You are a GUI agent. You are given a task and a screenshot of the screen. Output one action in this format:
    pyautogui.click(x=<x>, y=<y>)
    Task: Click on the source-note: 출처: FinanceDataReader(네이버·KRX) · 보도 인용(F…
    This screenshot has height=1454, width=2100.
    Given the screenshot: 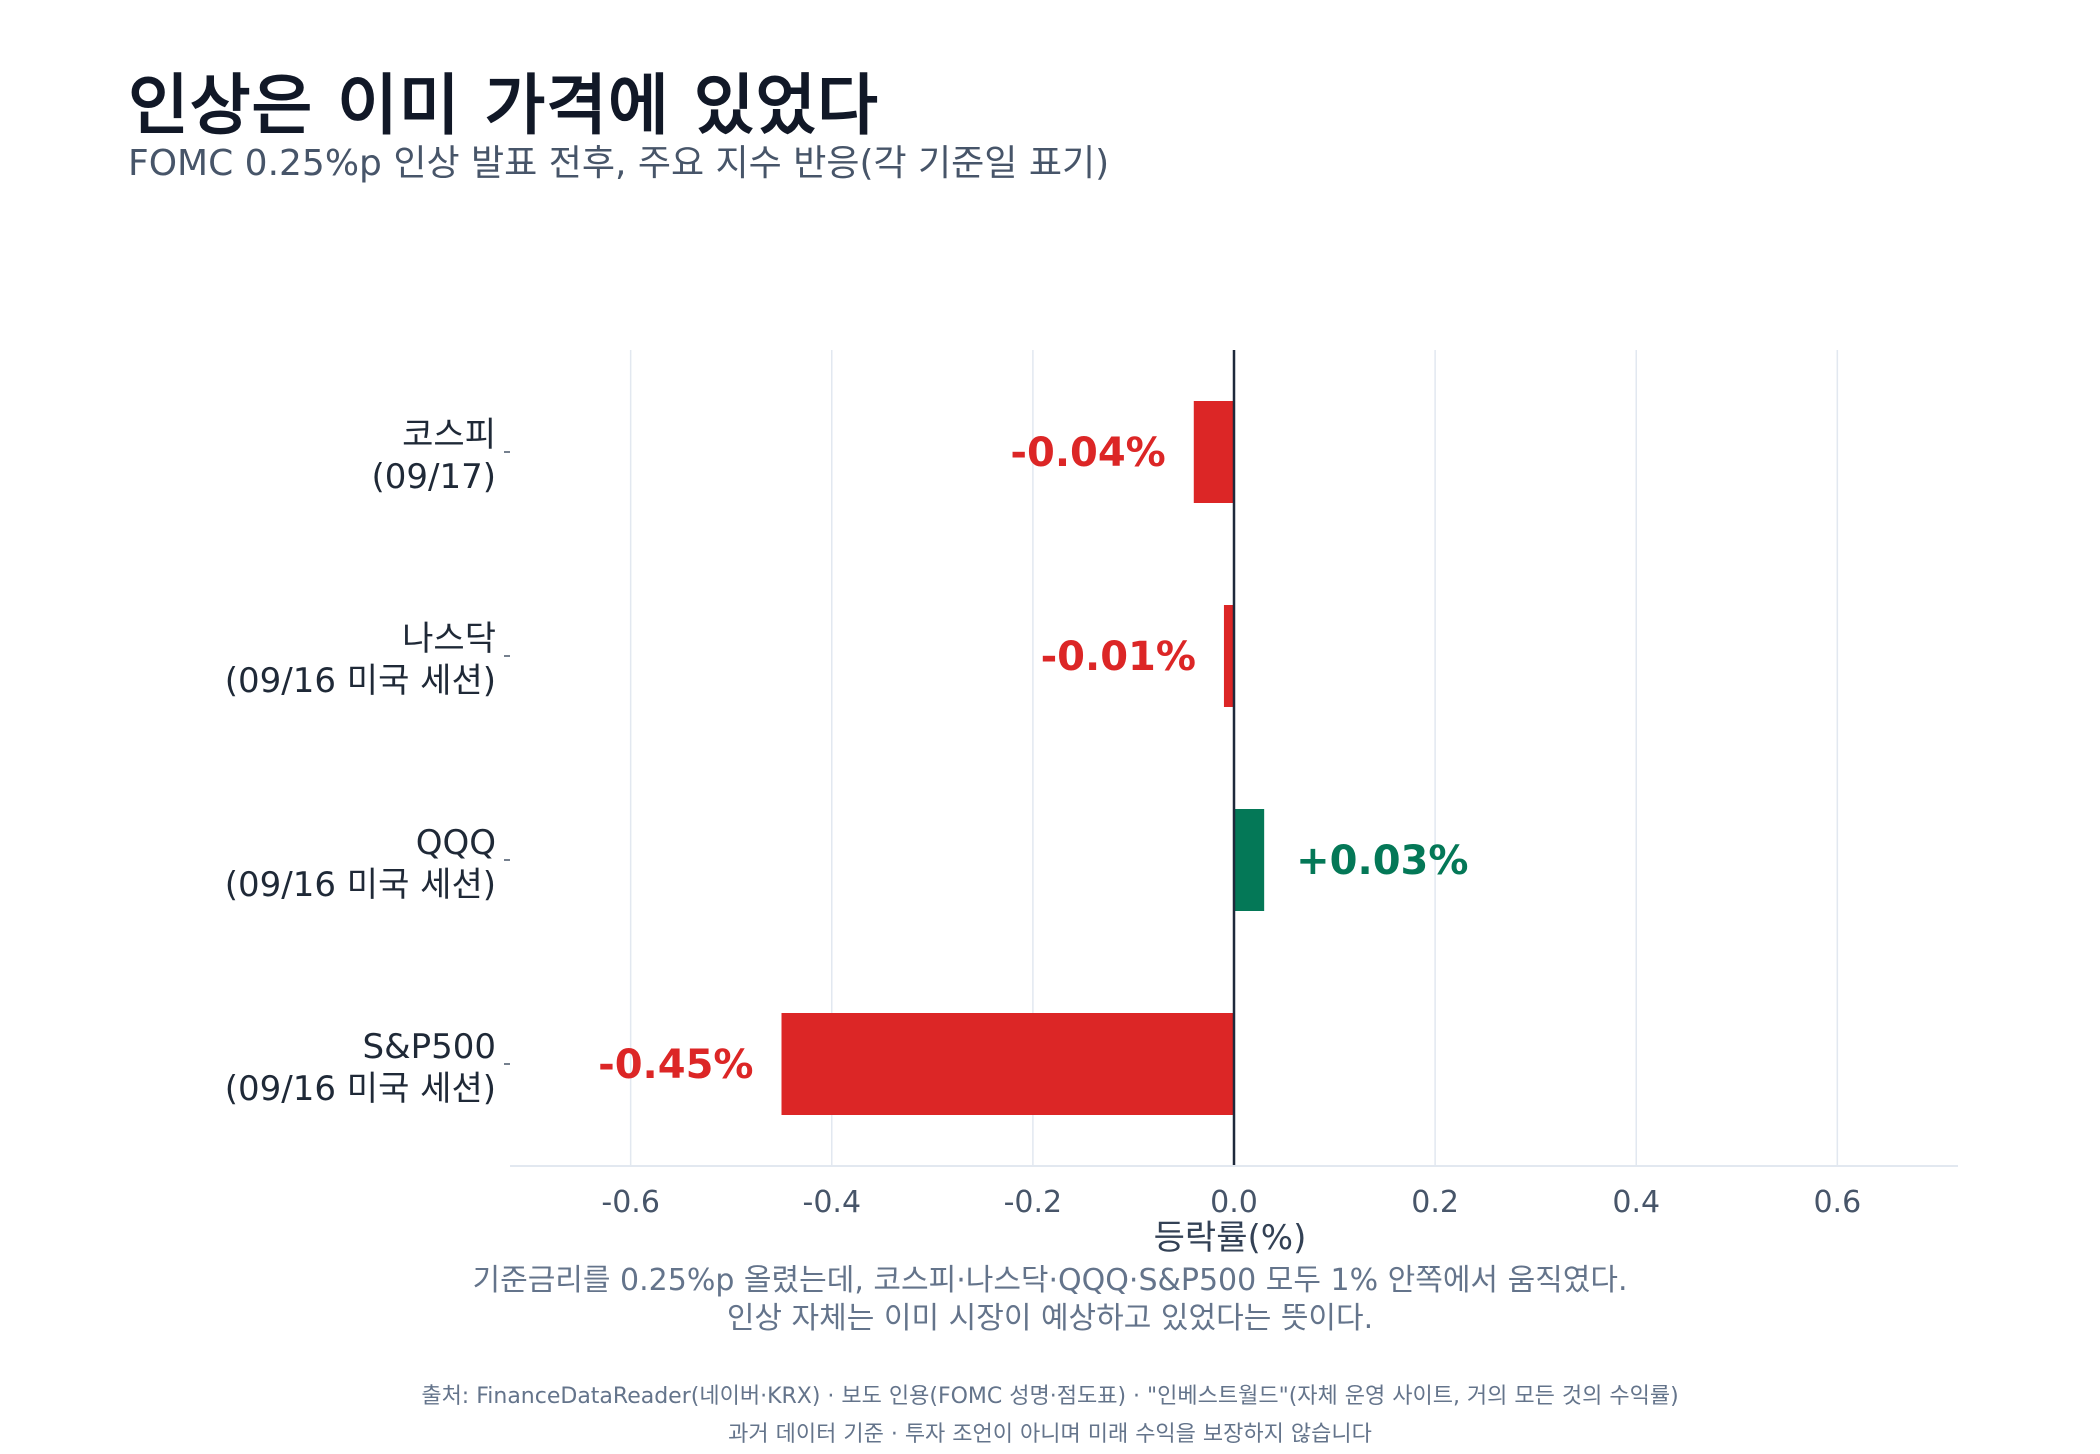 What is the action you would take?
    pyautogui.click(x=1050, y=1416)
    